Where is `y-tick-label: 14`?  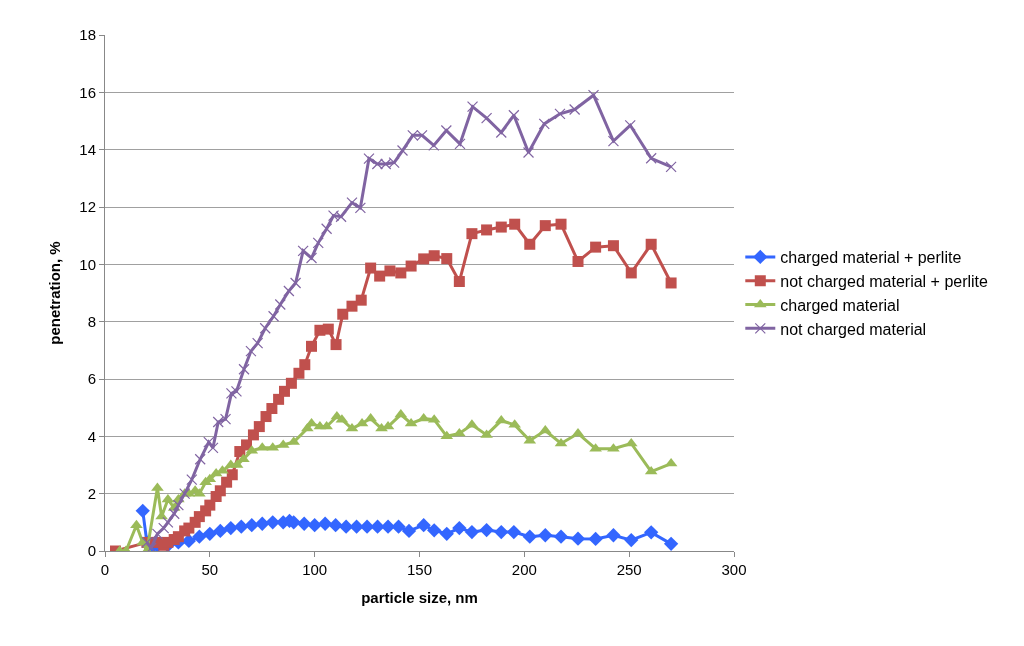 y-tick-label: 14 is located at coordinates (87, 149).